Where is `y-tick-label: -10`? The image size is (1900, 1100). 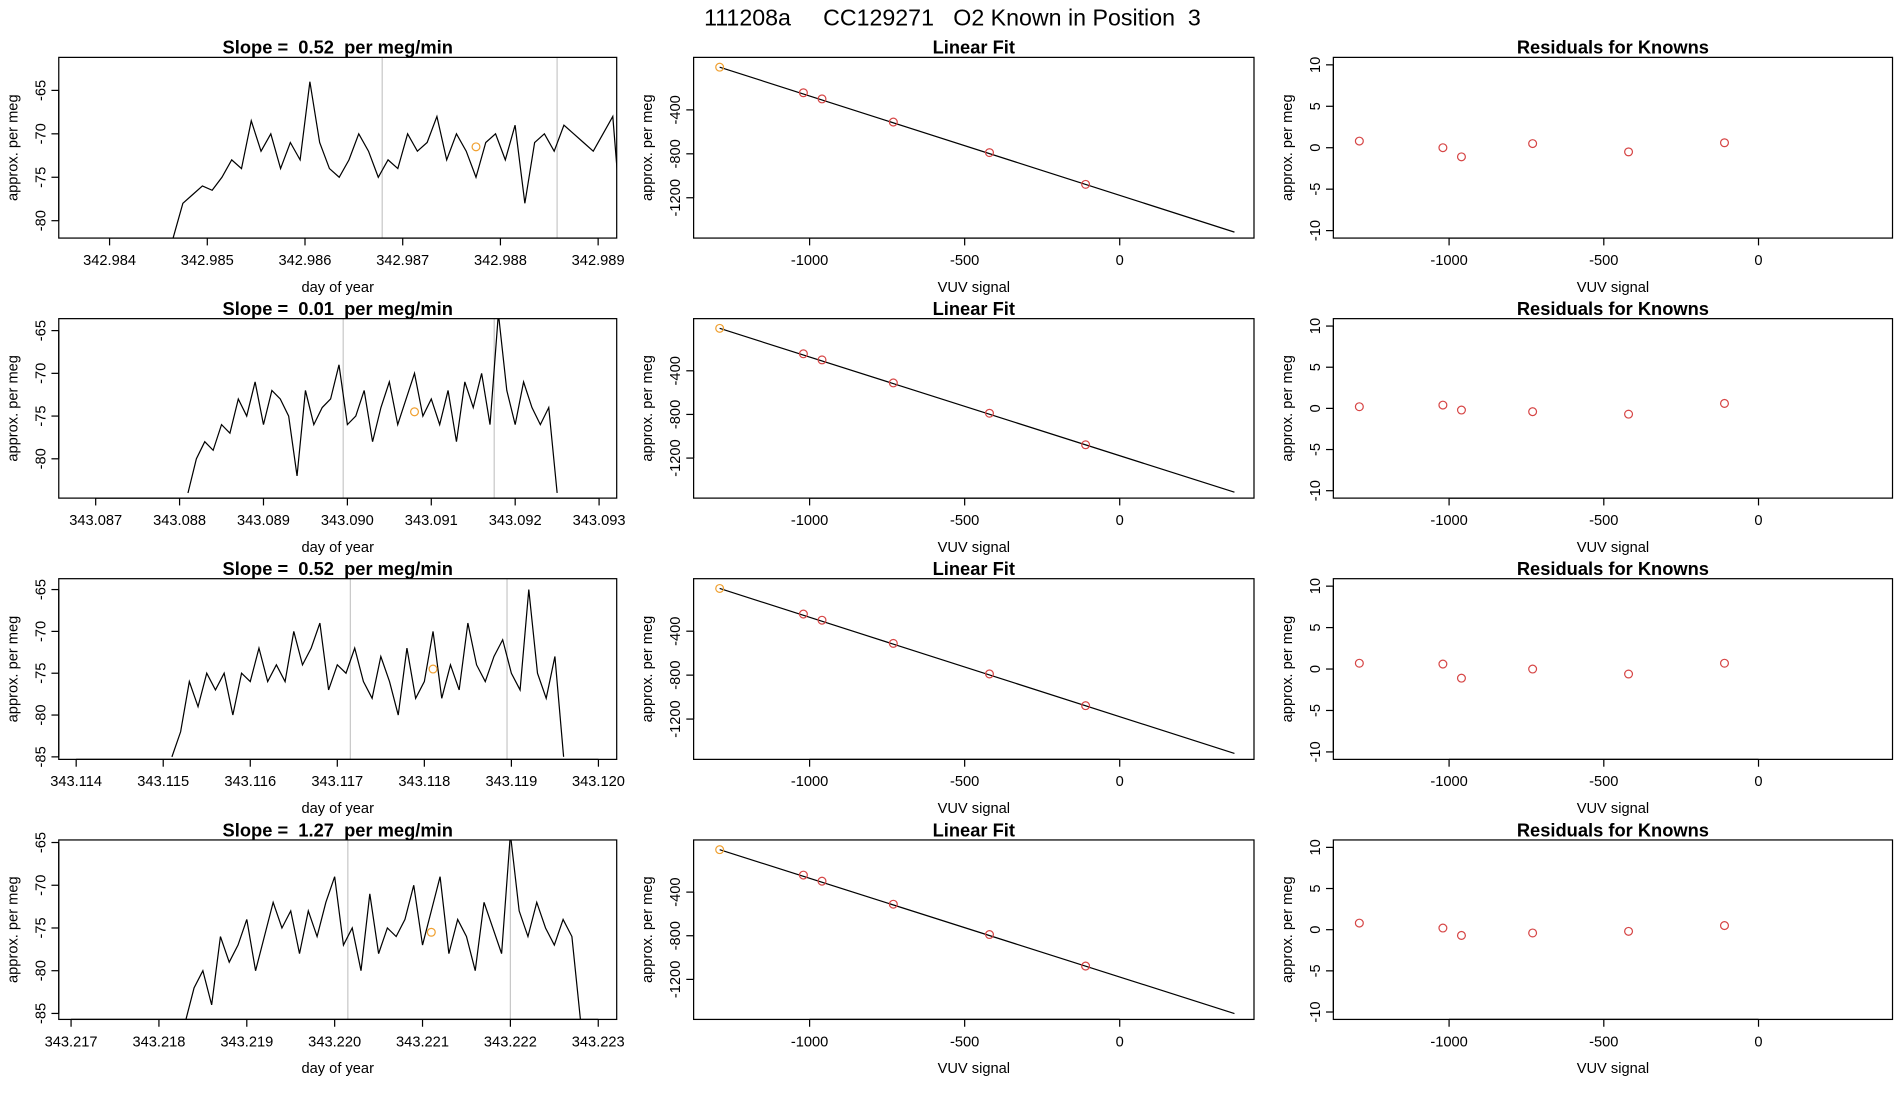 y-tick-label: -10 is located at coordinates (1316, 751).